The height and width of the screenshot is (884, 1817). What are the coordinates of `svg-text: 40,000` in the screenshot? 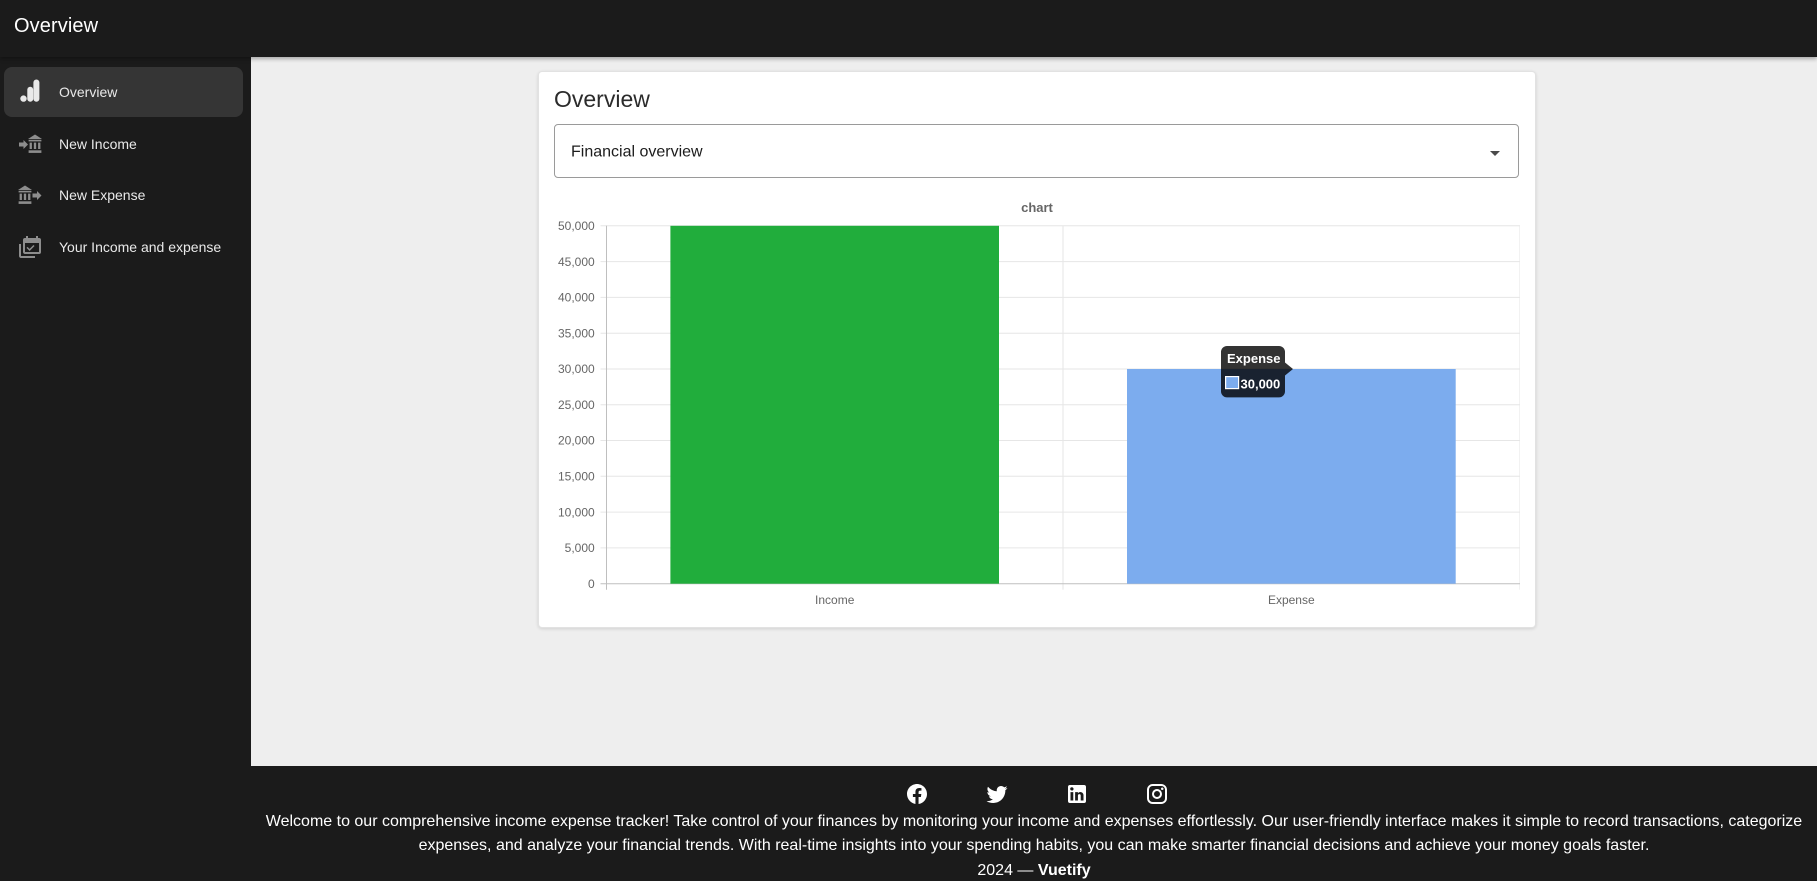 It's located at (576, 298).